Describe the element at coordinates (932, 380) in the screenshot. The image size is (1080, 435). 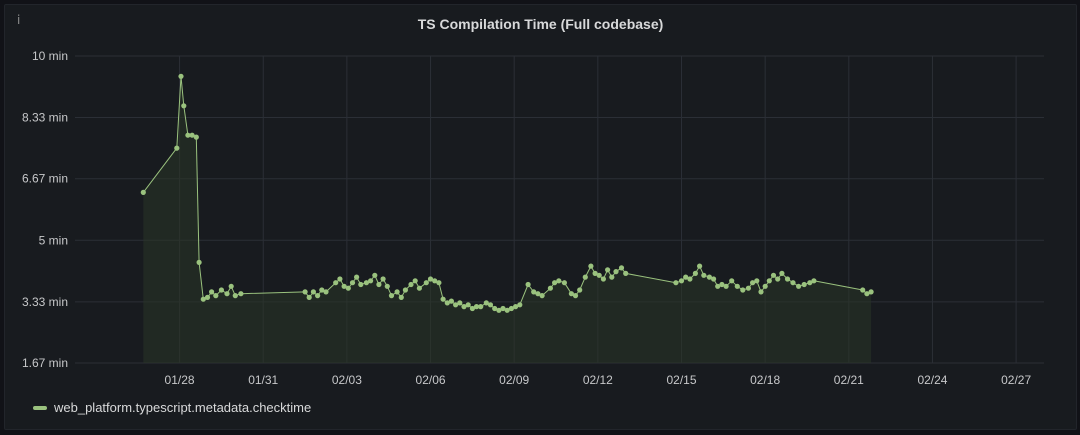
I see `x-tick-label: 02/24` at that location.